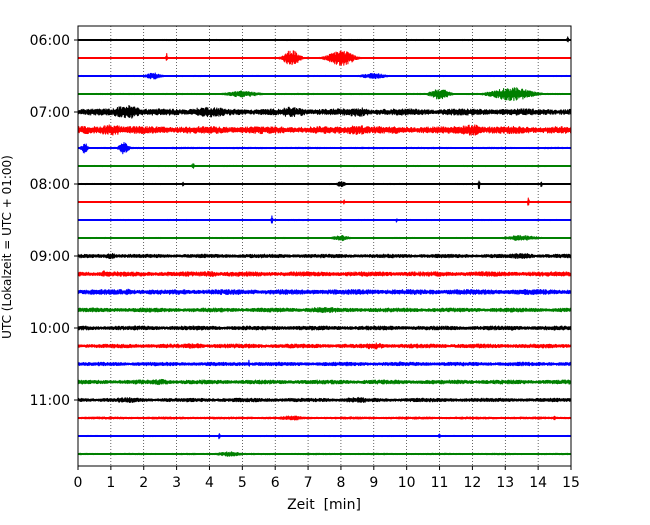 Image resolution: width=650 pixels, height=525 pixels. What do you see at coordinates (308, 483) in the screenshot?
I see `x-tick-label-7: 7` at bounding box center [308, 483].